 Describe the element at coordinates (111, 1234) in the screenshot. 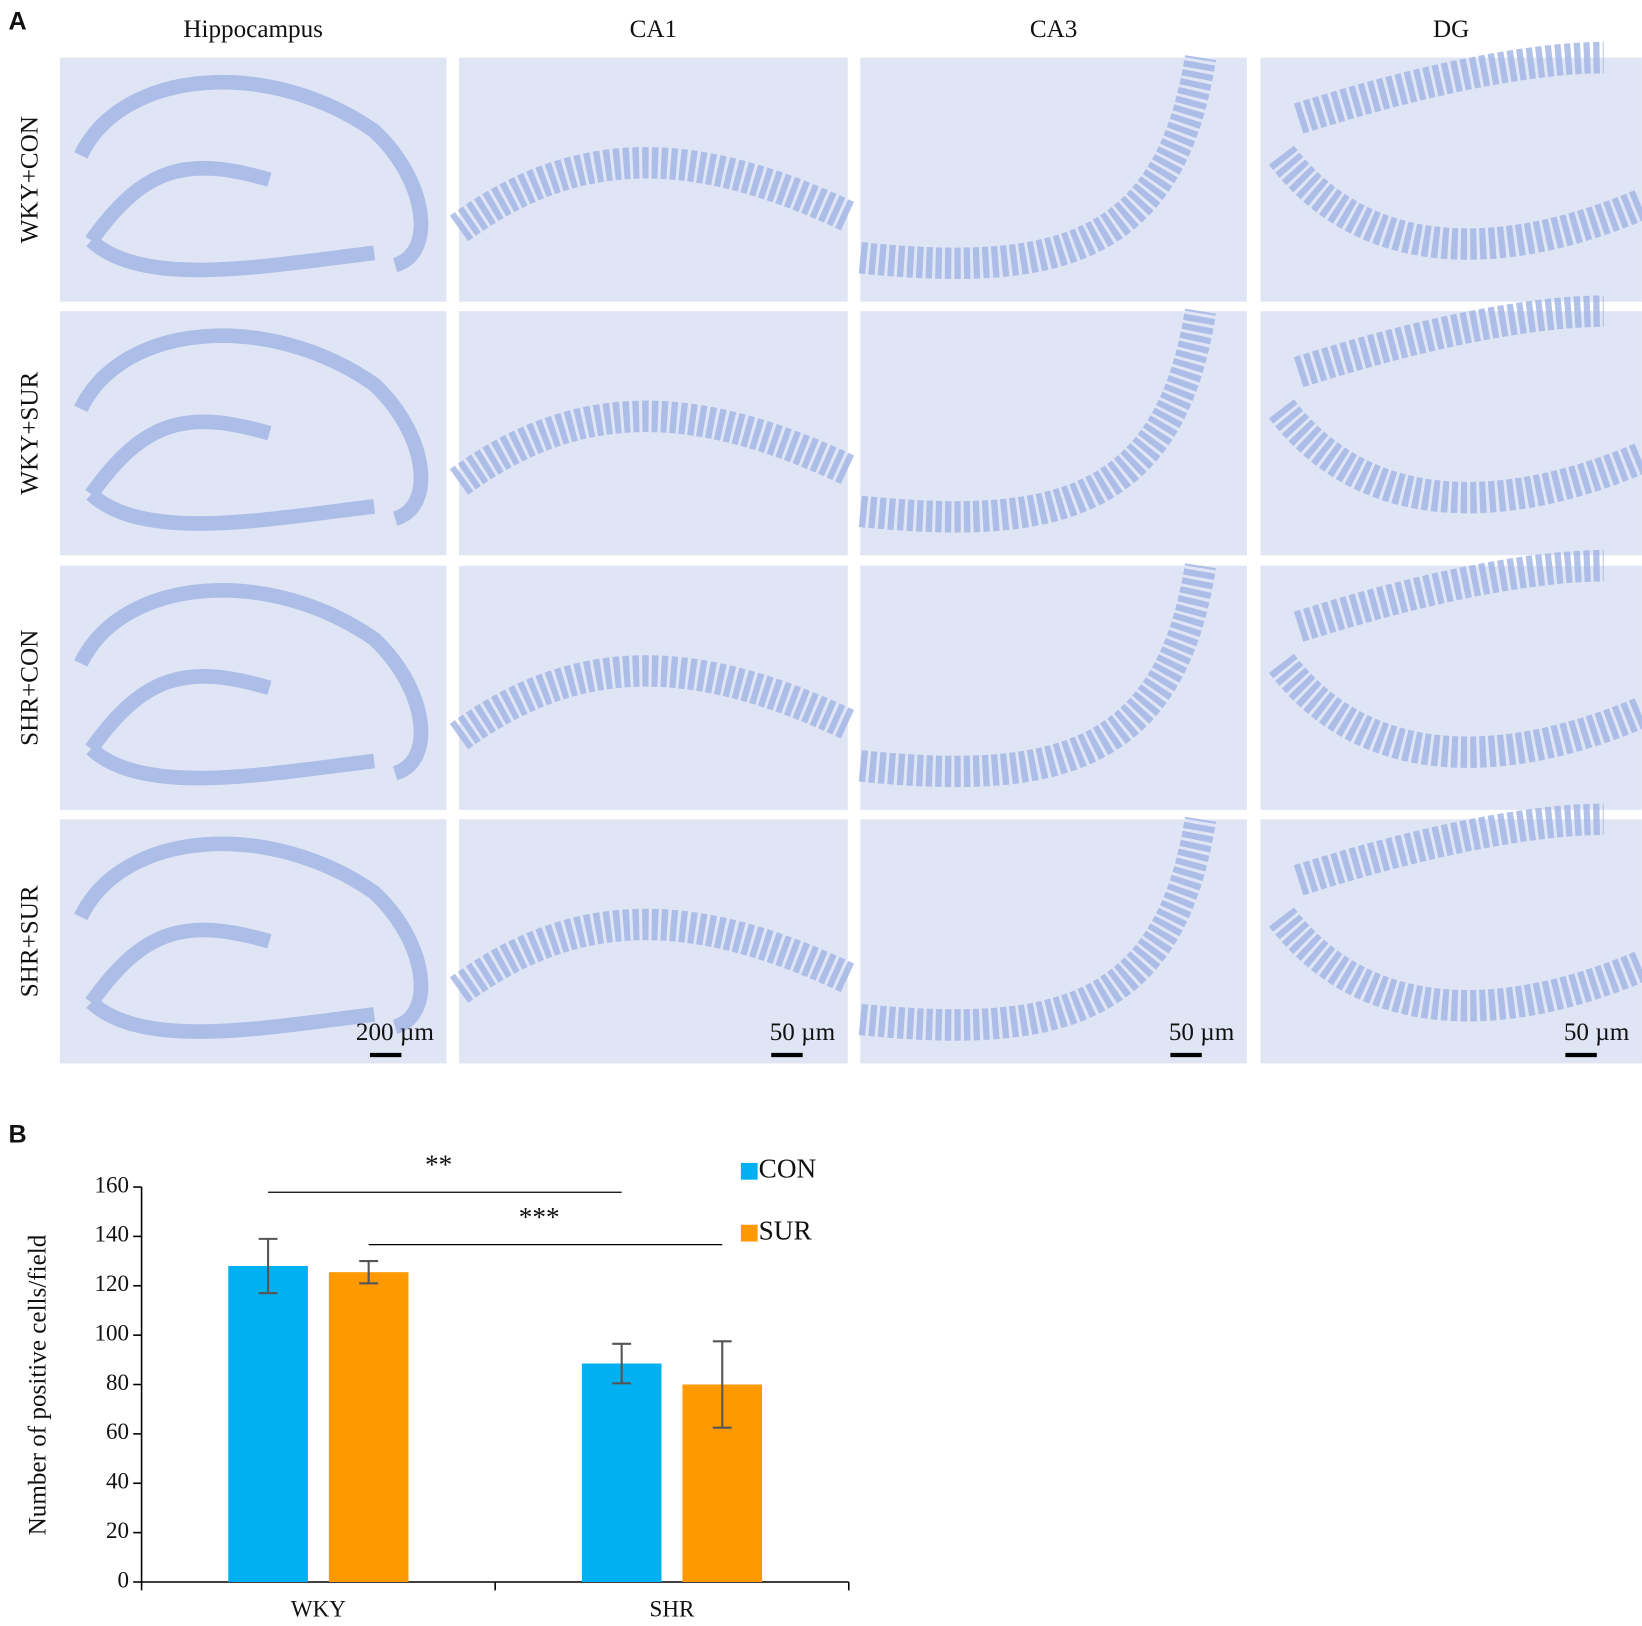

I see `y-tick-label: 140` at that location.